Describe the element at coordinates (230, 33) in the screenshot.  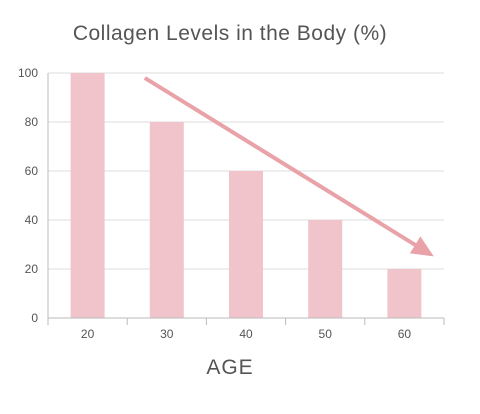
I see `chart-title: Collagen Levels in the Body (%)` at that location.